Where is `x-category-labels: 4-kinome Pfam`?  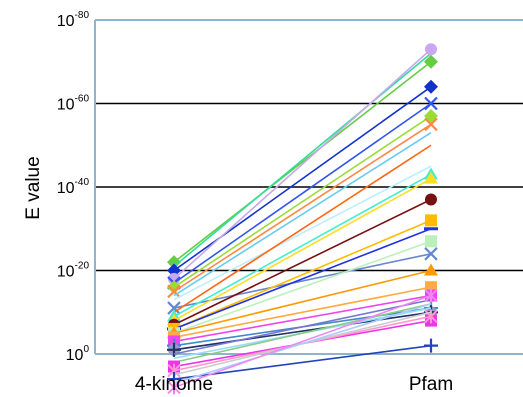
x-category-labels: 4-kinome Pfam is located at coordinates (294, 384).